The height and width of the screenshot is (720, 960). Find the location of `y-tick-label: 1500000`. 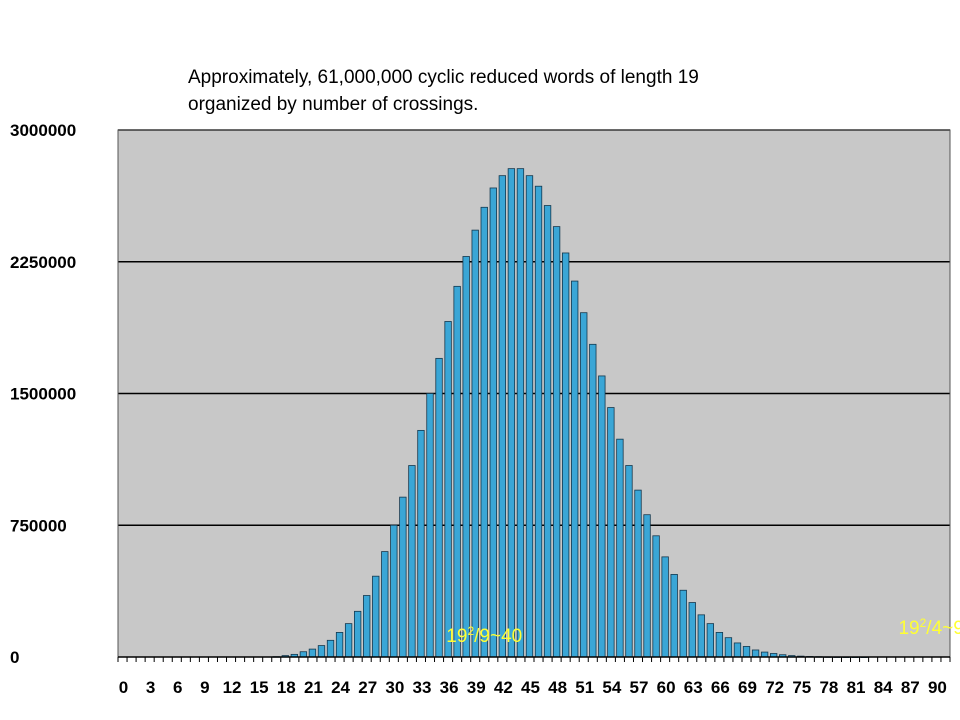

y-tick-label: 1500000 is located at coordinates (43, 394).